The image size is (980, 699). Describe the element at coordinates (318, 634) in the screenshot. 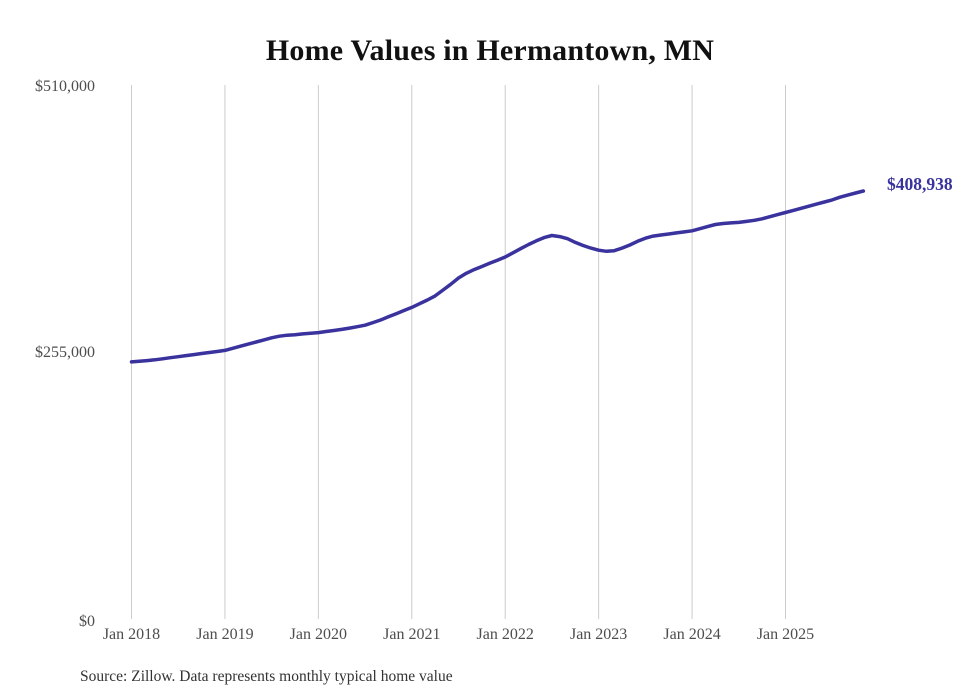

I see `x-axis-tick: Jan 2020` at that location.